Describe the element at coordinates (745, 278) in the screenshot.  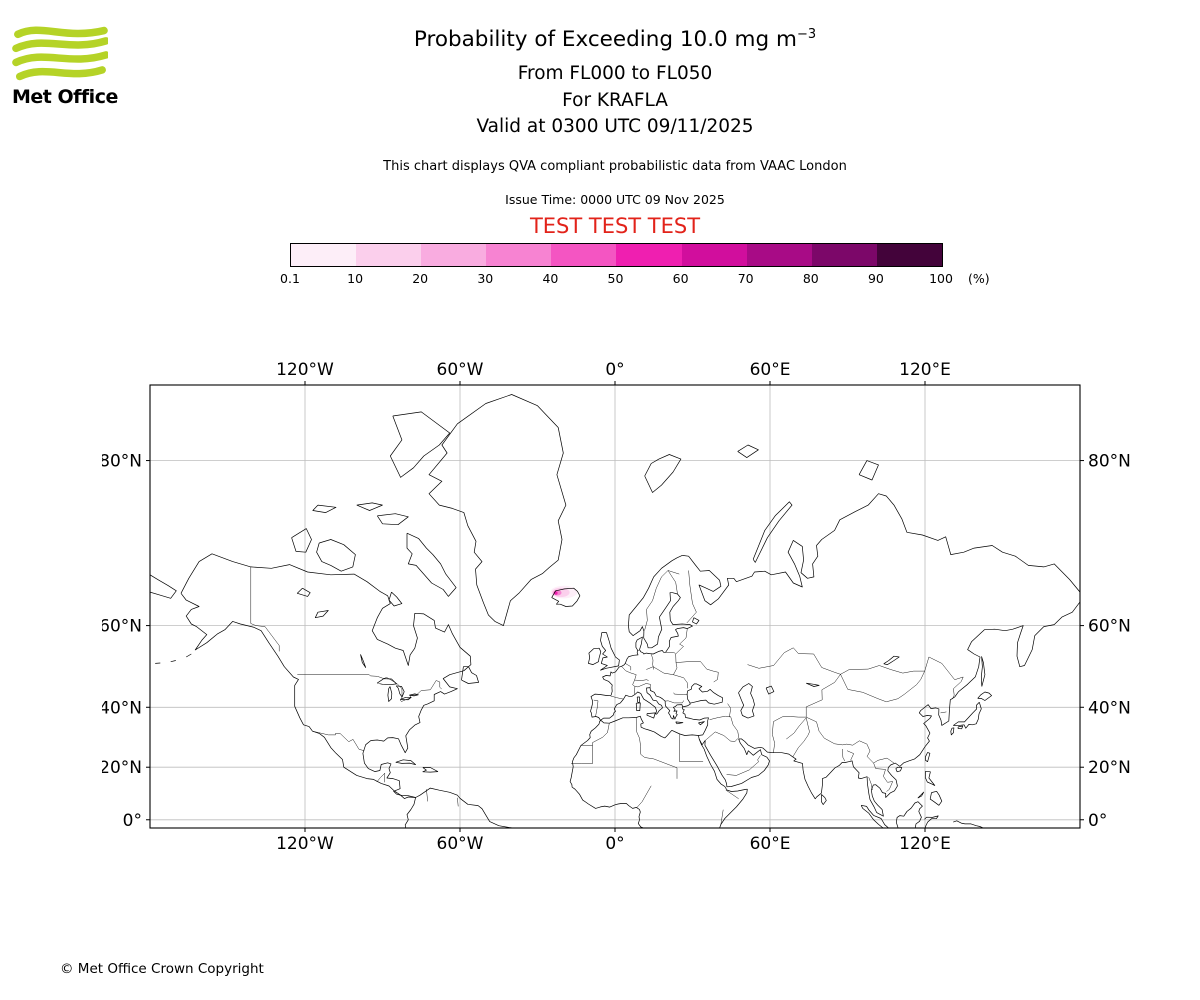
I see `colorbar-tick-label: 70` at that location.